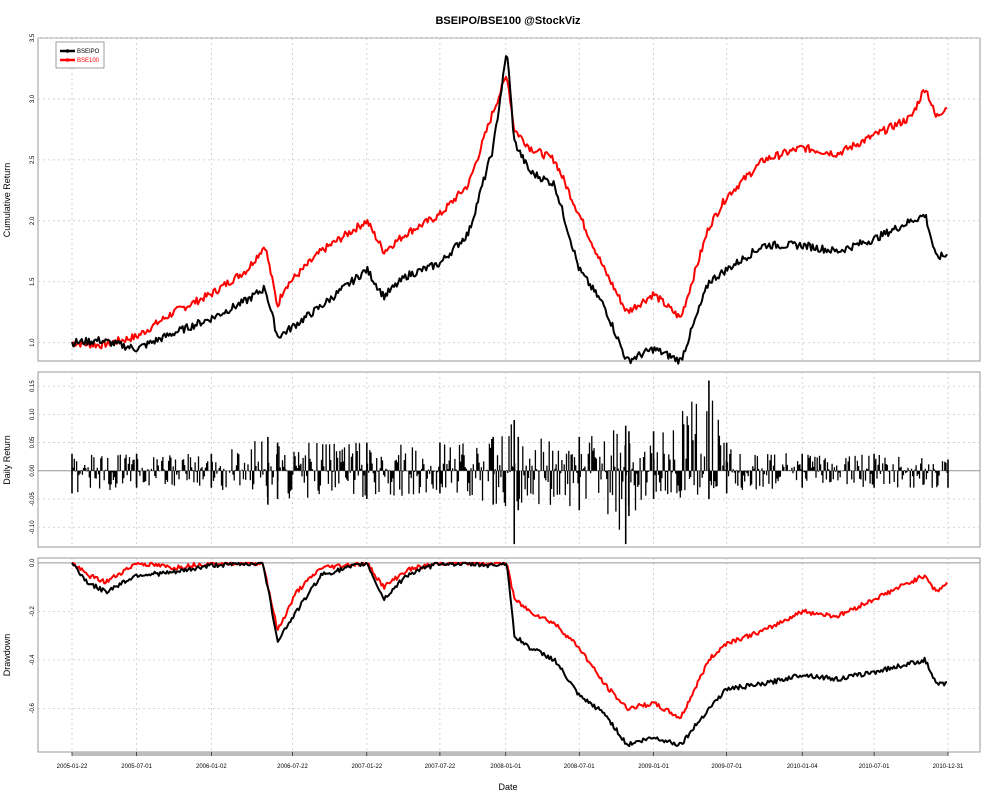  Describe the element at coordinates (136, 767) in the screenshot. I see `x-tick-label: 2005-07-01` at that location.